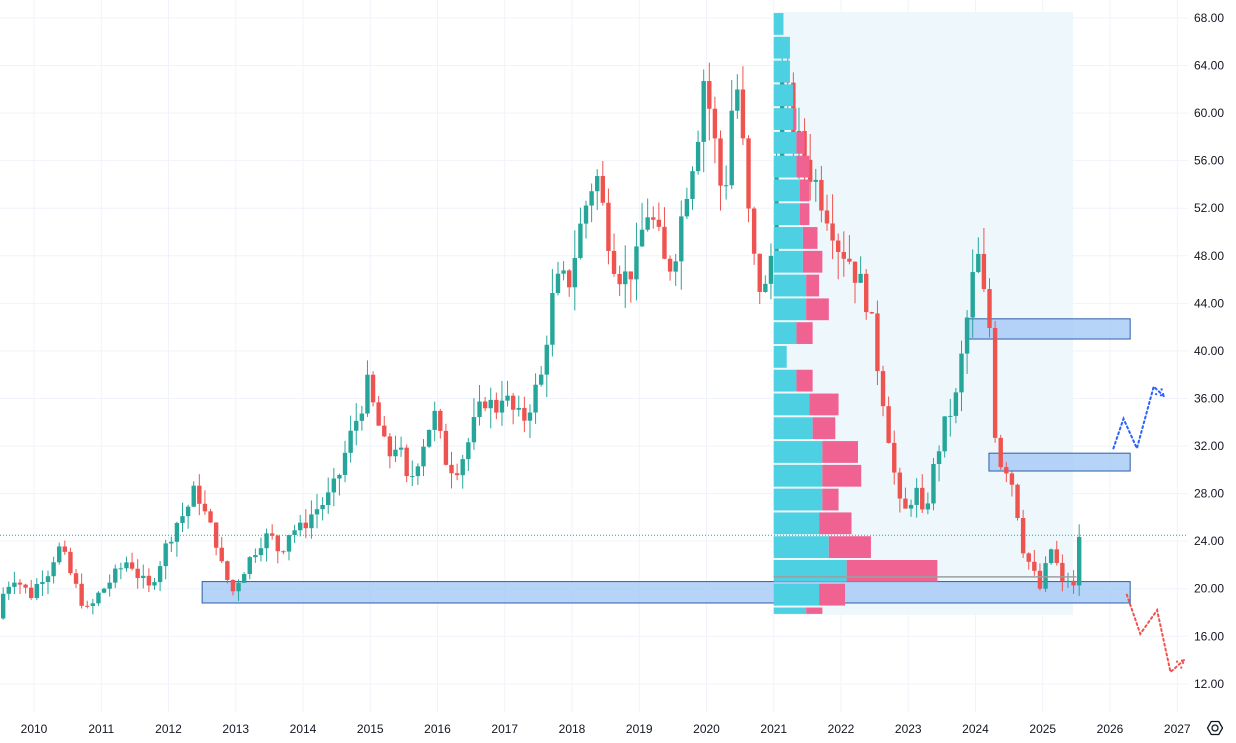 The image size is (1236, 743). What do you see at coordinates (1209, 161) in the screenshot?
I see `price-tick-label: 56.00` at bounding box center [1209, 161].